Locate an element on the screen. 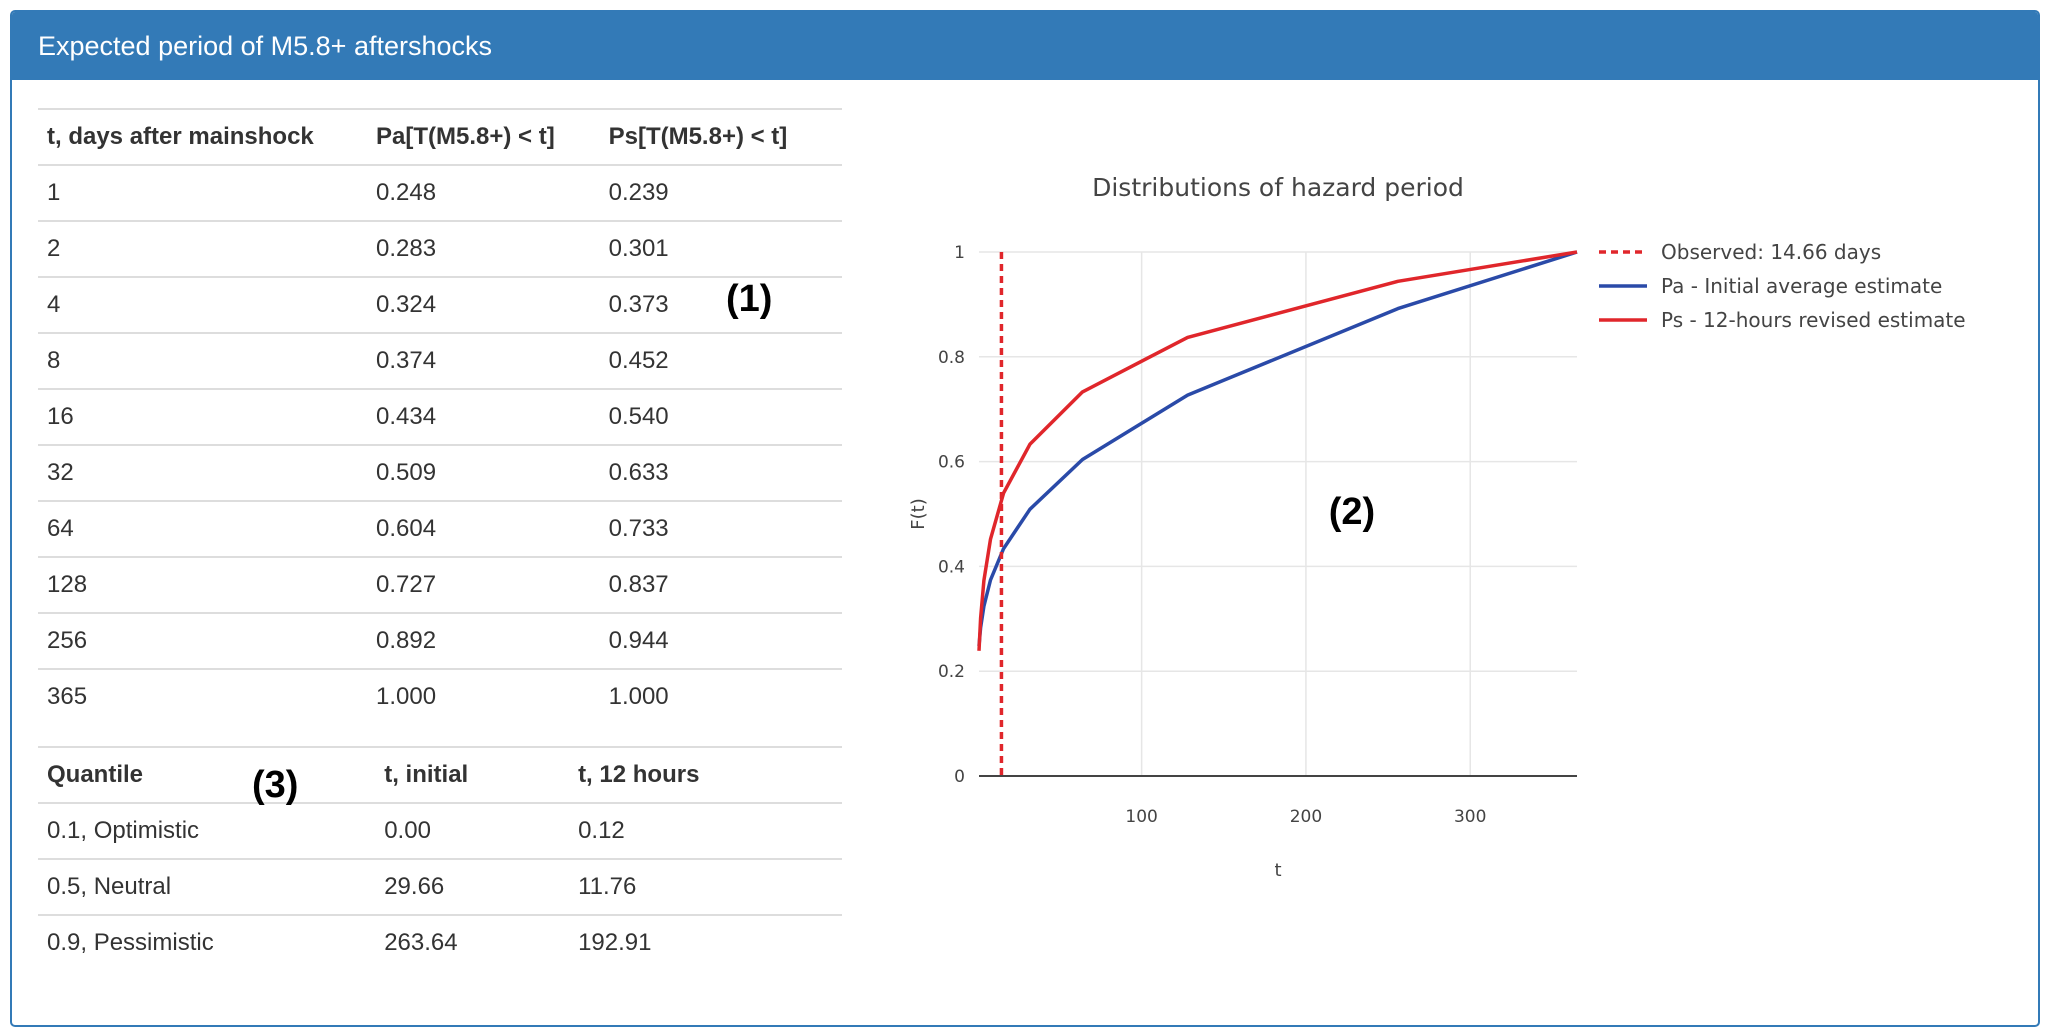 The height and width of the screenshot is (1035, 2050). y-tick-label: 0.2 is located at coordinates (951, 672).